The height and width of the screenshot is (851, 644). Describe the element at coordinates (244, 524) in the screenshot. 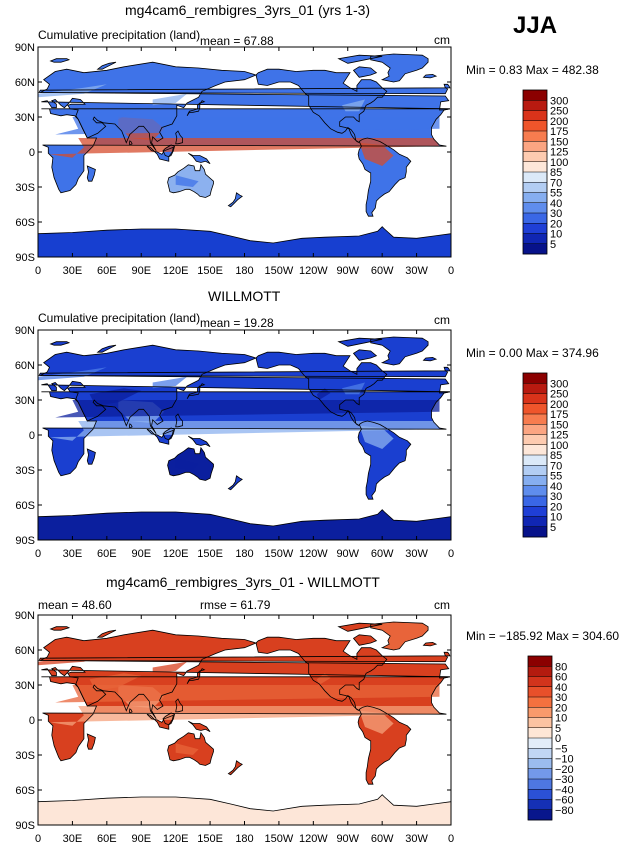

I see `land-antarctica` at that location.